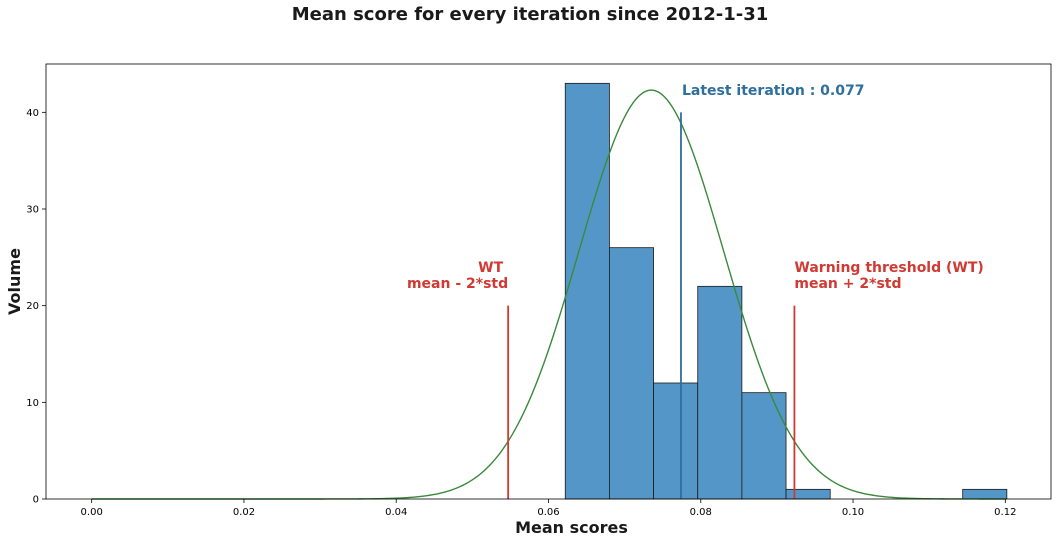  I want to click on latest-iteration-label: Latest iteration : 0.077, so click(773, 91).